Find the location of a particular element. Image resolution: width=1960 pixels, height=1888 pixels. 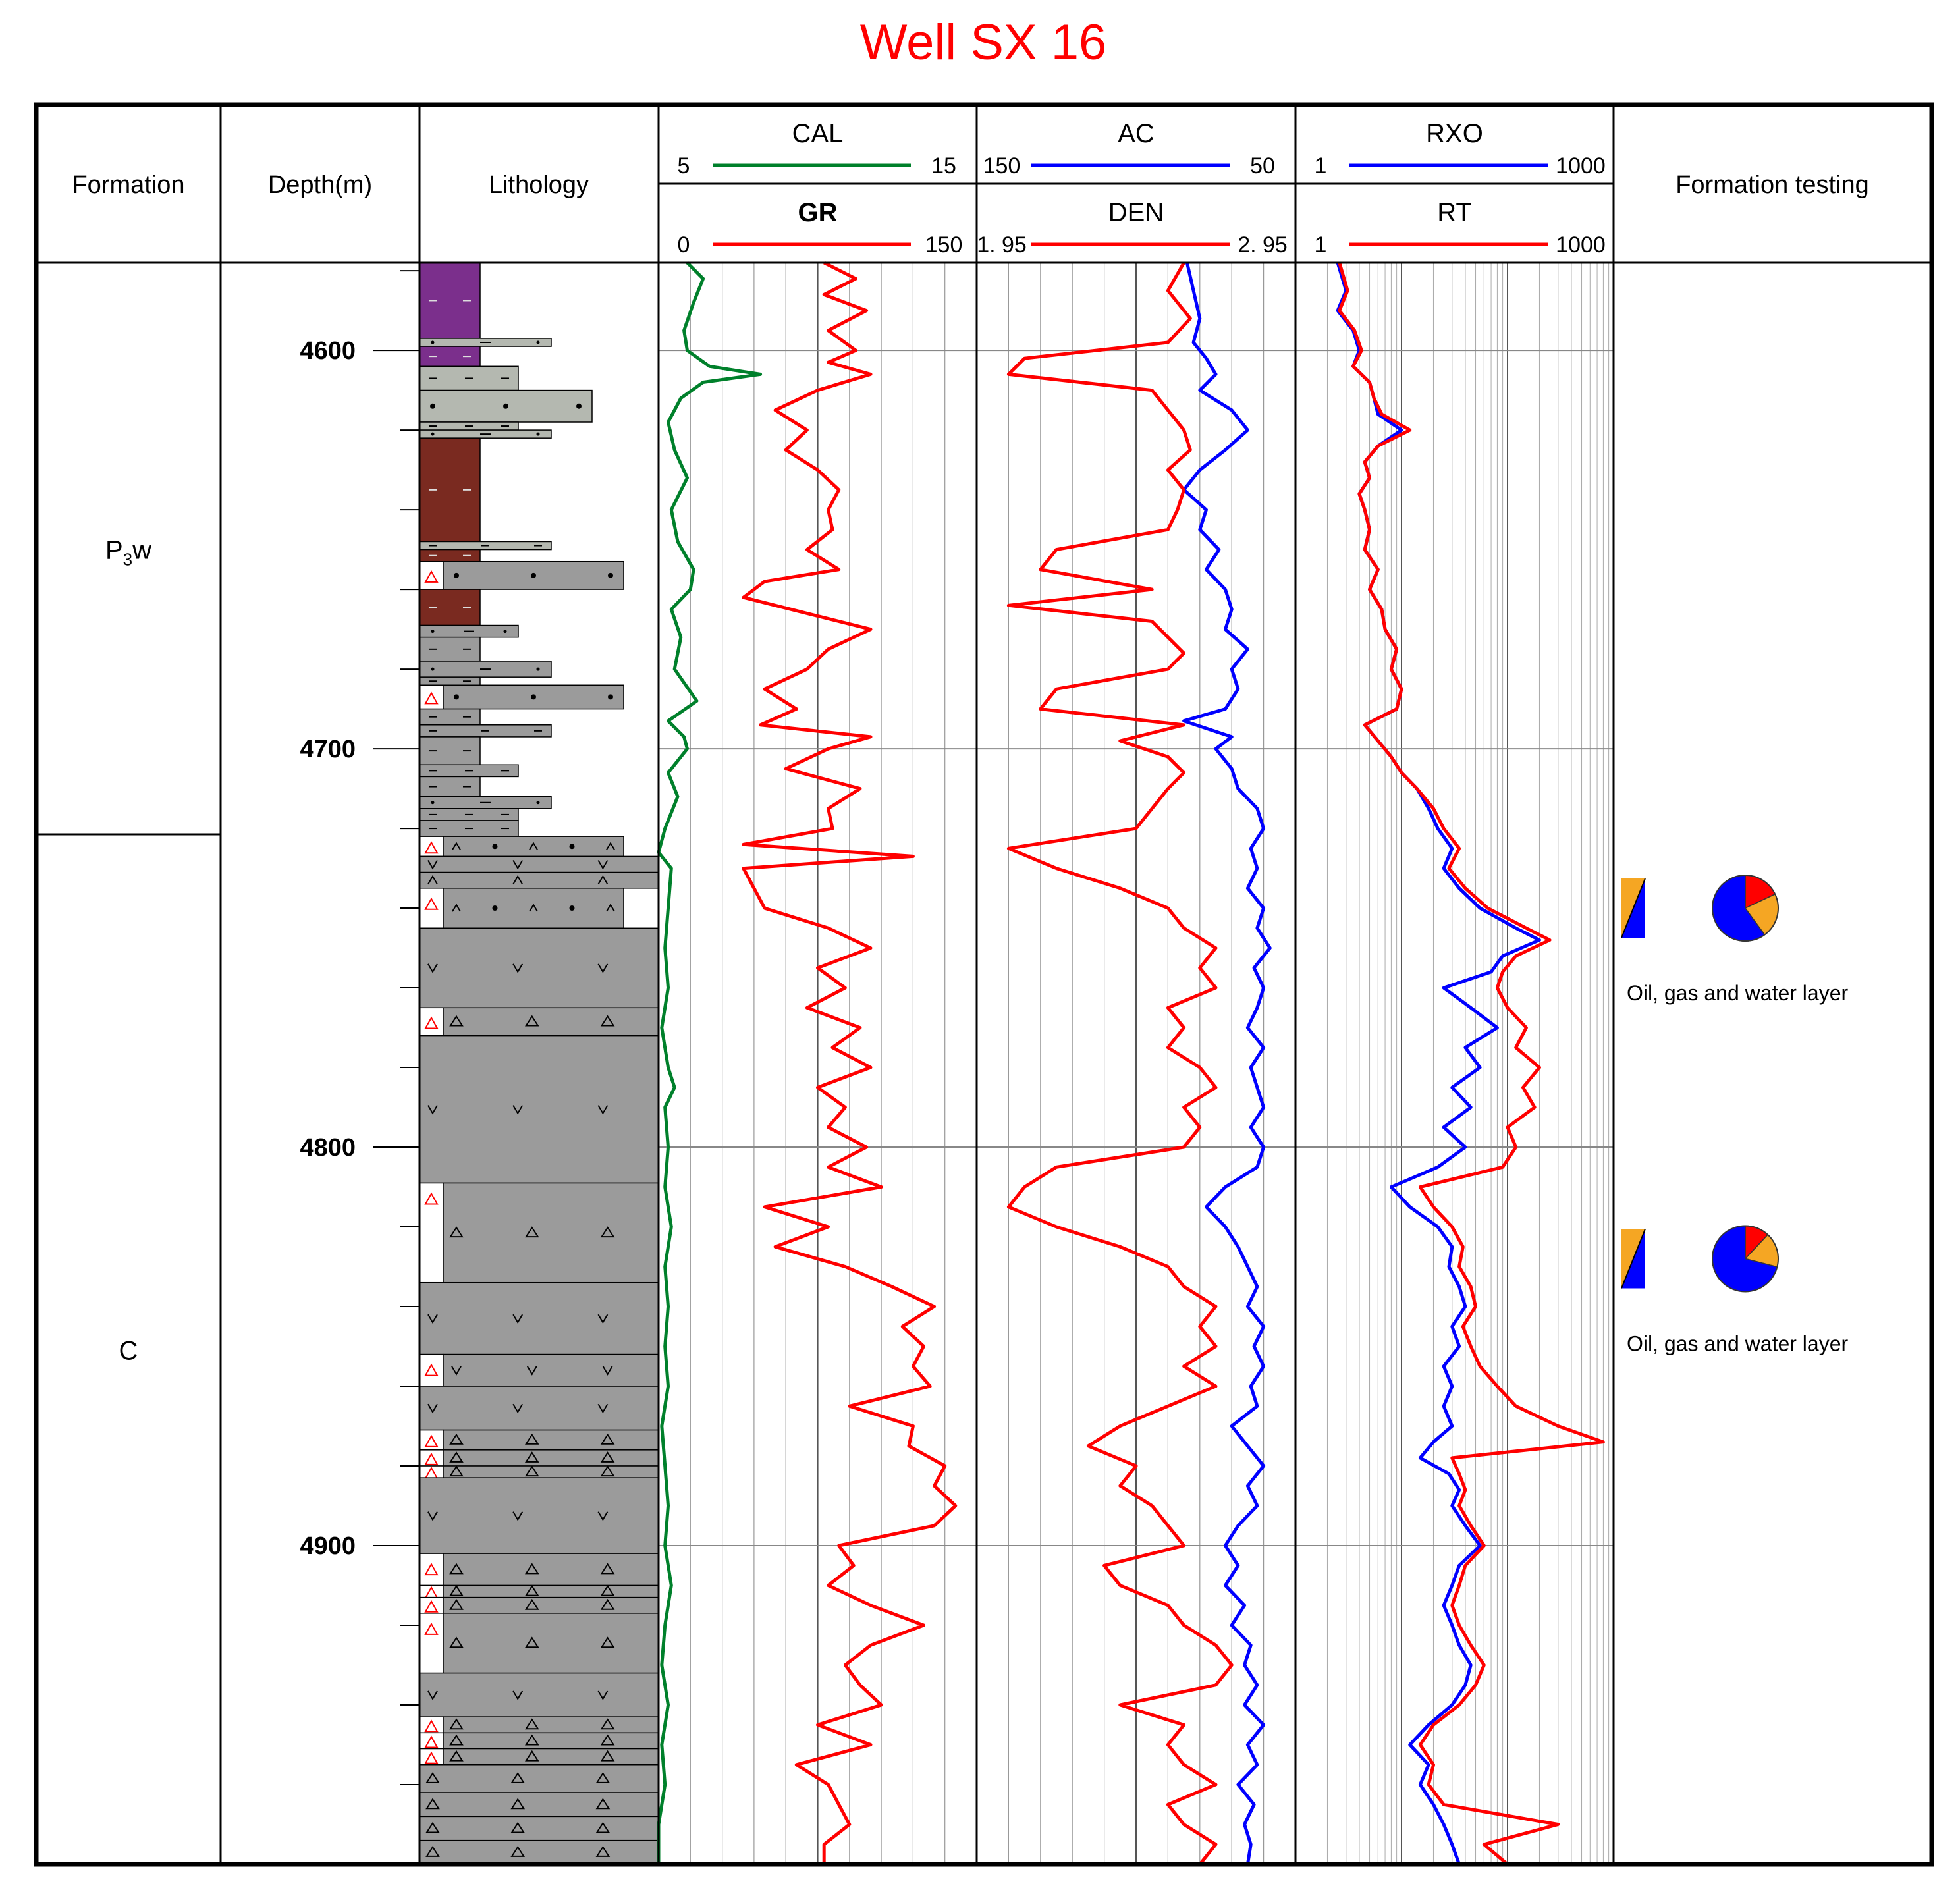

formation-label: C is located at coordinates (128, 1352).